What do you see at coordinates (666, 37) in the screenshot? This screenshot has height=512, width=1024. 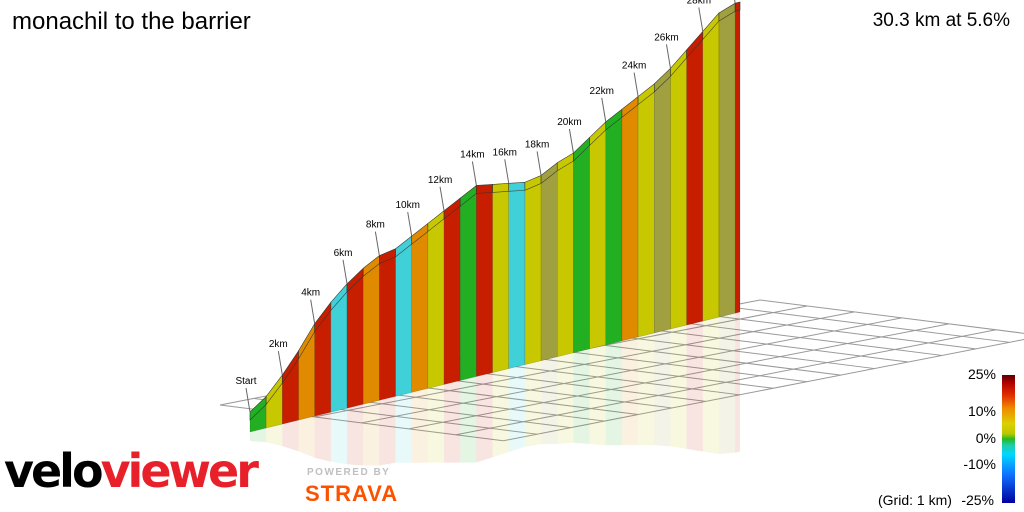 I see `km-marker-label: 26km` at bounding box center [666, 37].